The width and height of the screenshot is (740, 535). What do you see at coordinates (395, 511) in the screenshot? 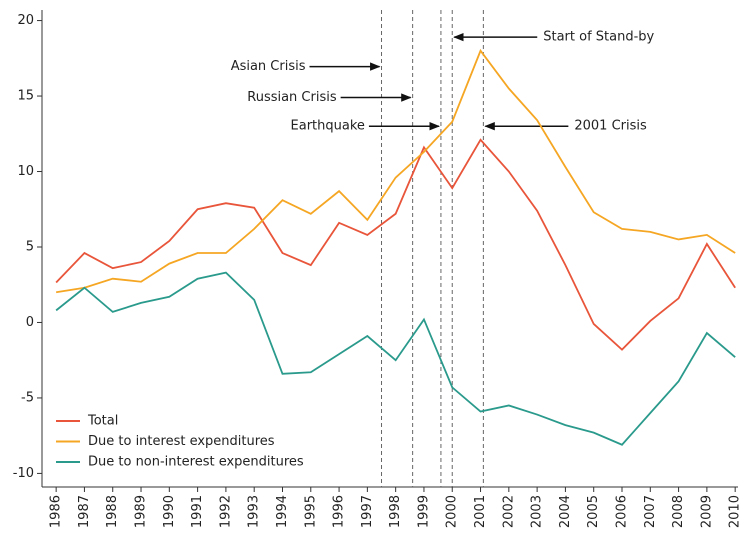
I see `x-tick-label: 1998` at bounding box center [395, 511].